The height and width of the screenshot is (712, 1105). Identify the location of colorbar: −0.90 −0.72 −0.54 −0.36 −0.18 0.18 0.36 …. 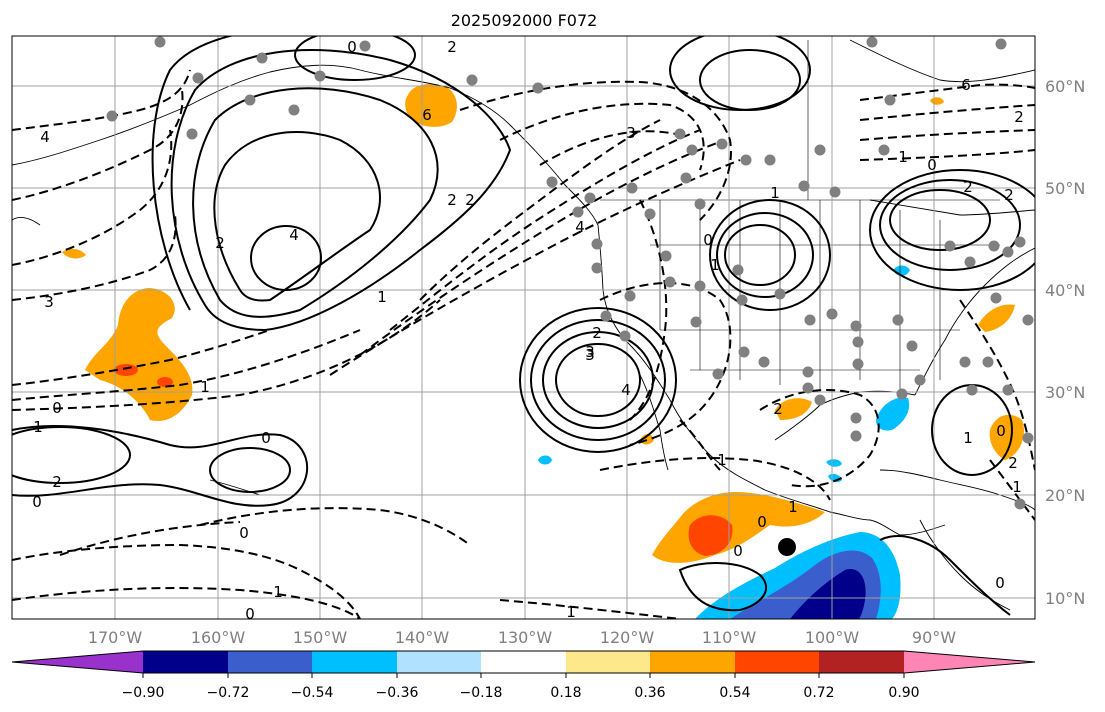
(523, 675).